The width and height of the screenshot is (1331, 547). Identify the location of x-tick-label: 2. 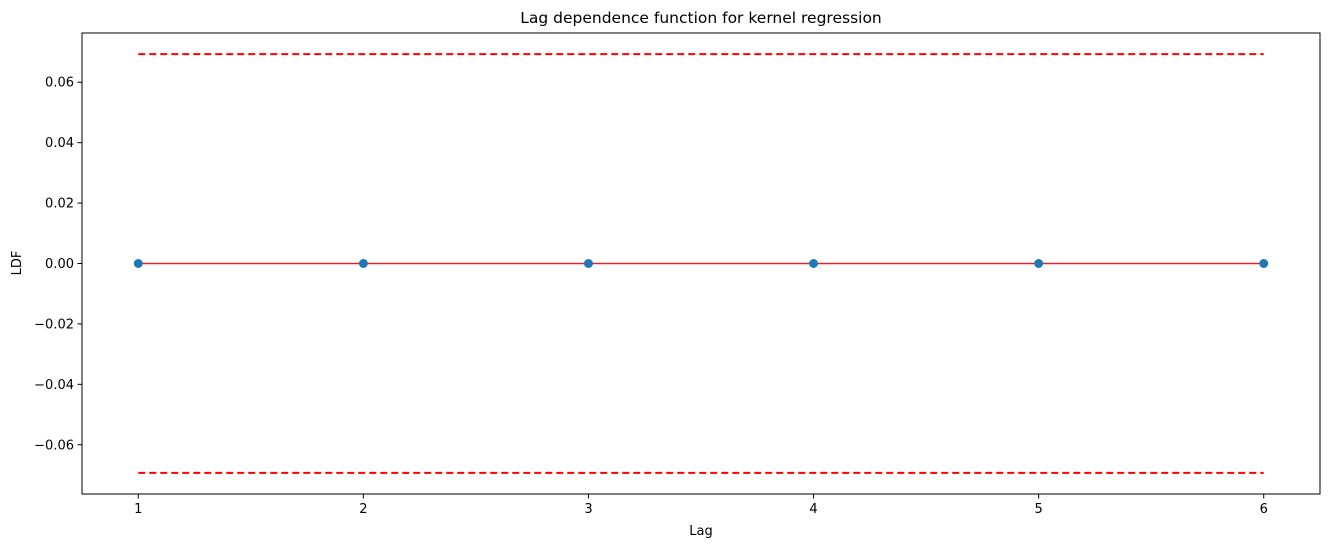
(363, 509).